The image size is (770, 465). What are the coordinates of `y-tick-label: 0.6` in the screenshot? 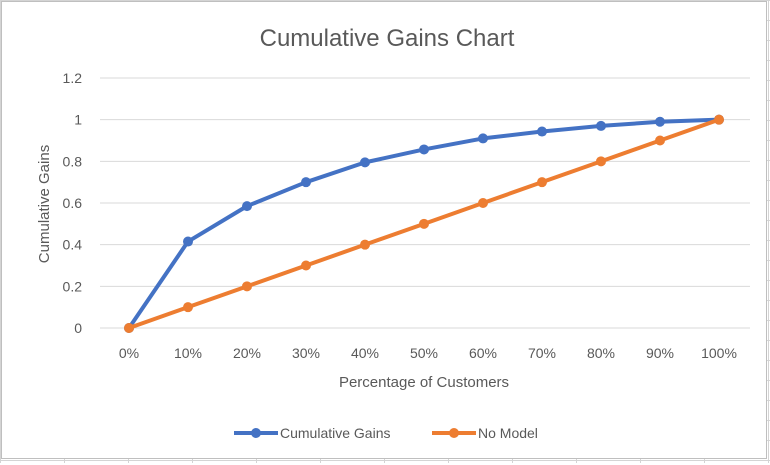 It's located at (73, 203).